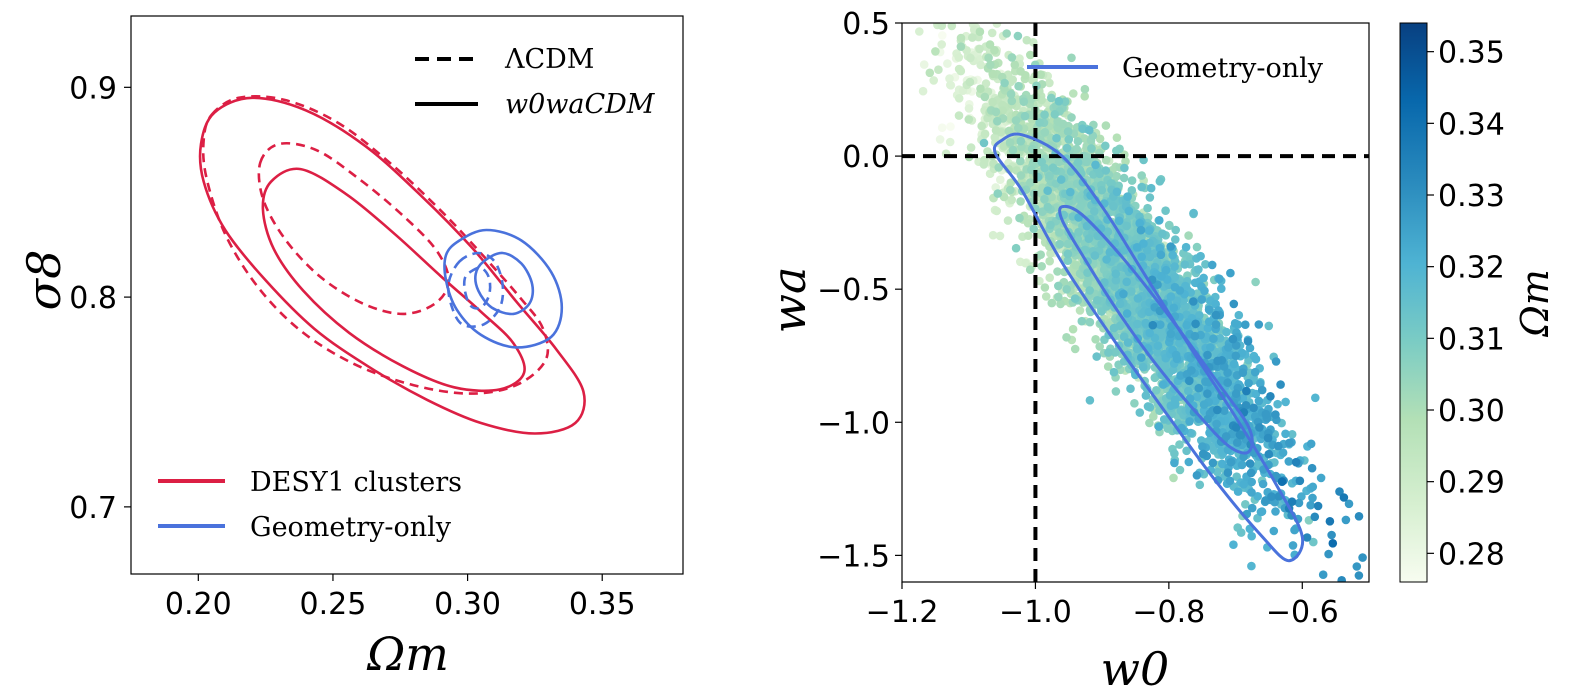 This screenshot has height=700, width=1573. What do you see at coordinates (1102, 606) in the screenshot?
I see `right-x-ticks: −1.2 −1.0 −0.8 −0.6` at bounding box center [1102, 606].